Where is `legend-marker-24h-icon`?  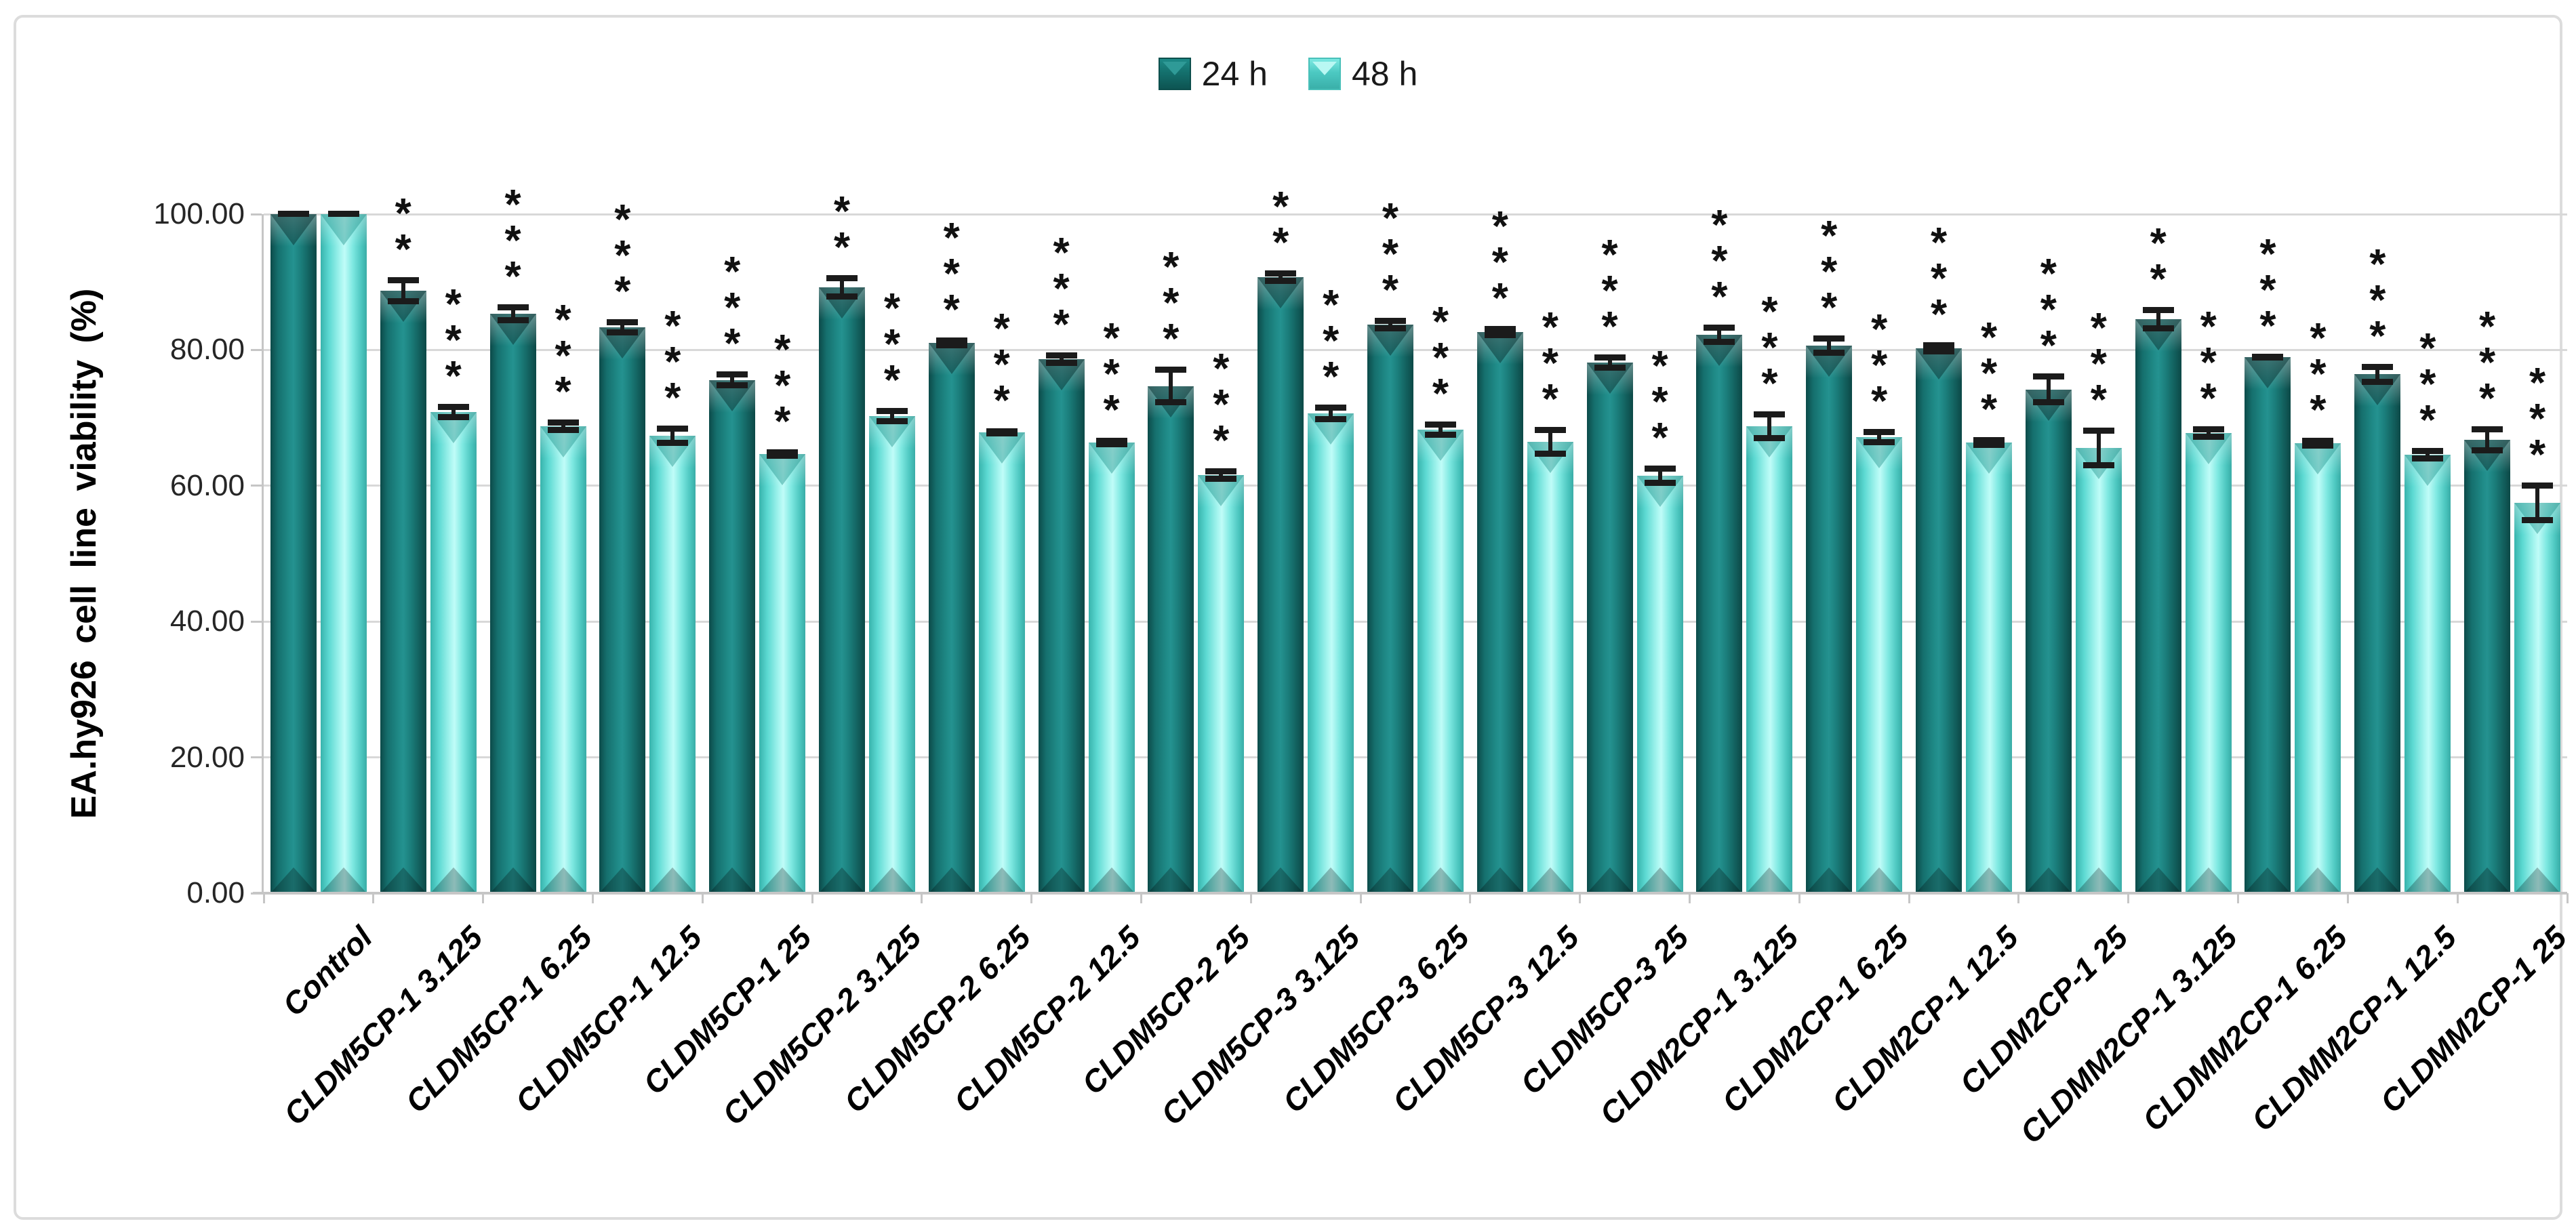 legend-marker-24h-icon is located at coordinates (1174, 74).